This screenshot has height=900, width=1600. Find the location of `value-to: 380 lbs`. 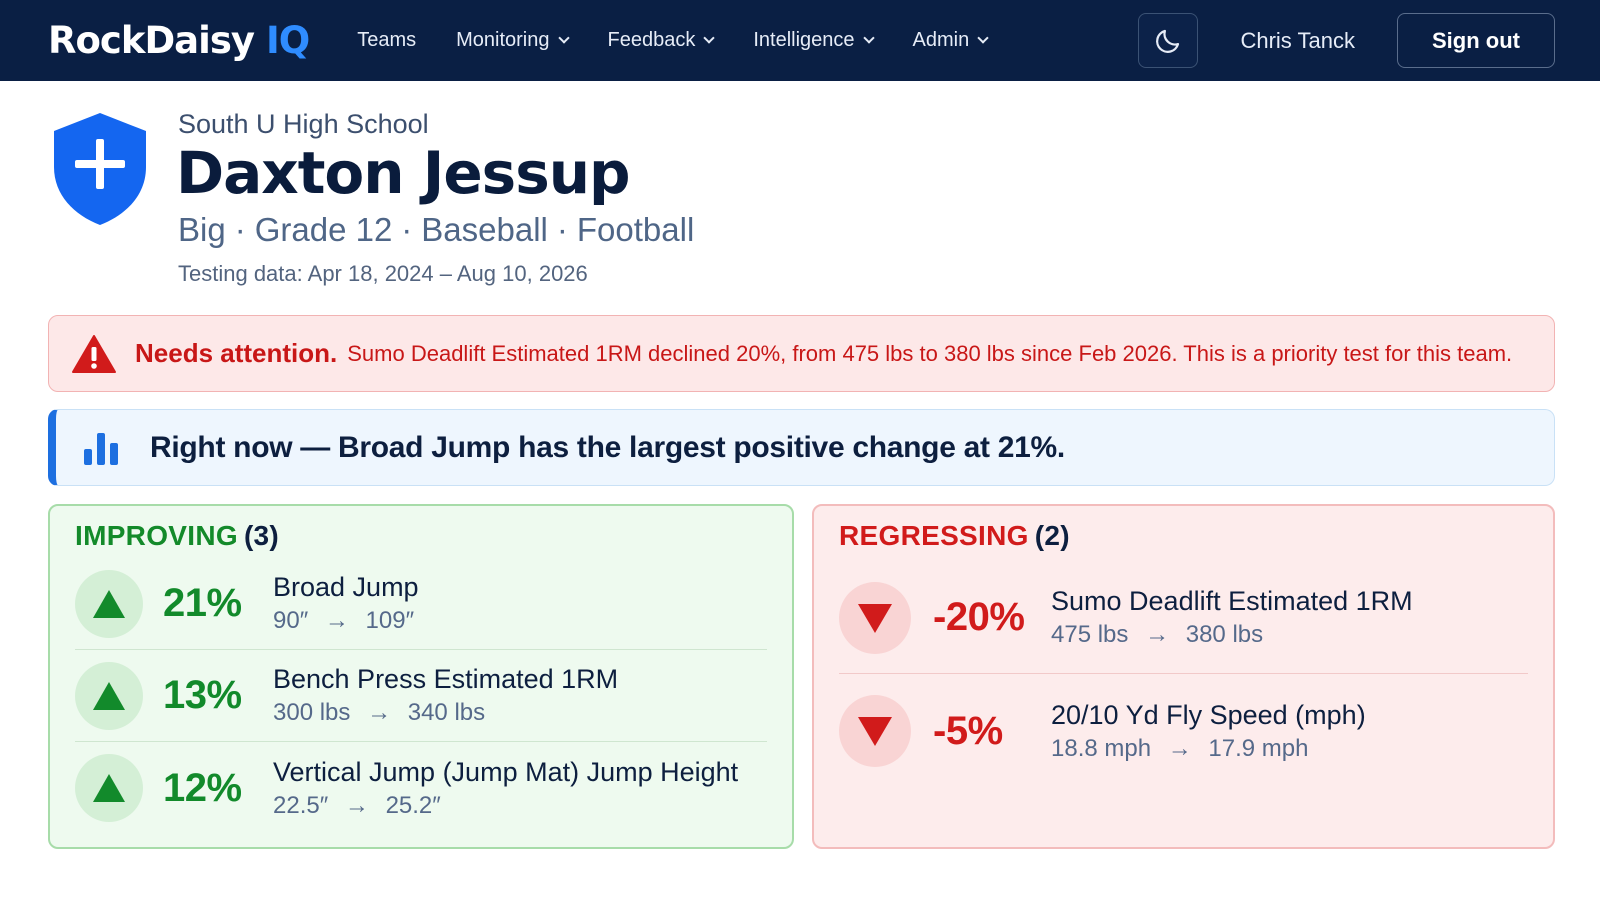

value-to: 380 lbs is located at coordinates (1224, 634).